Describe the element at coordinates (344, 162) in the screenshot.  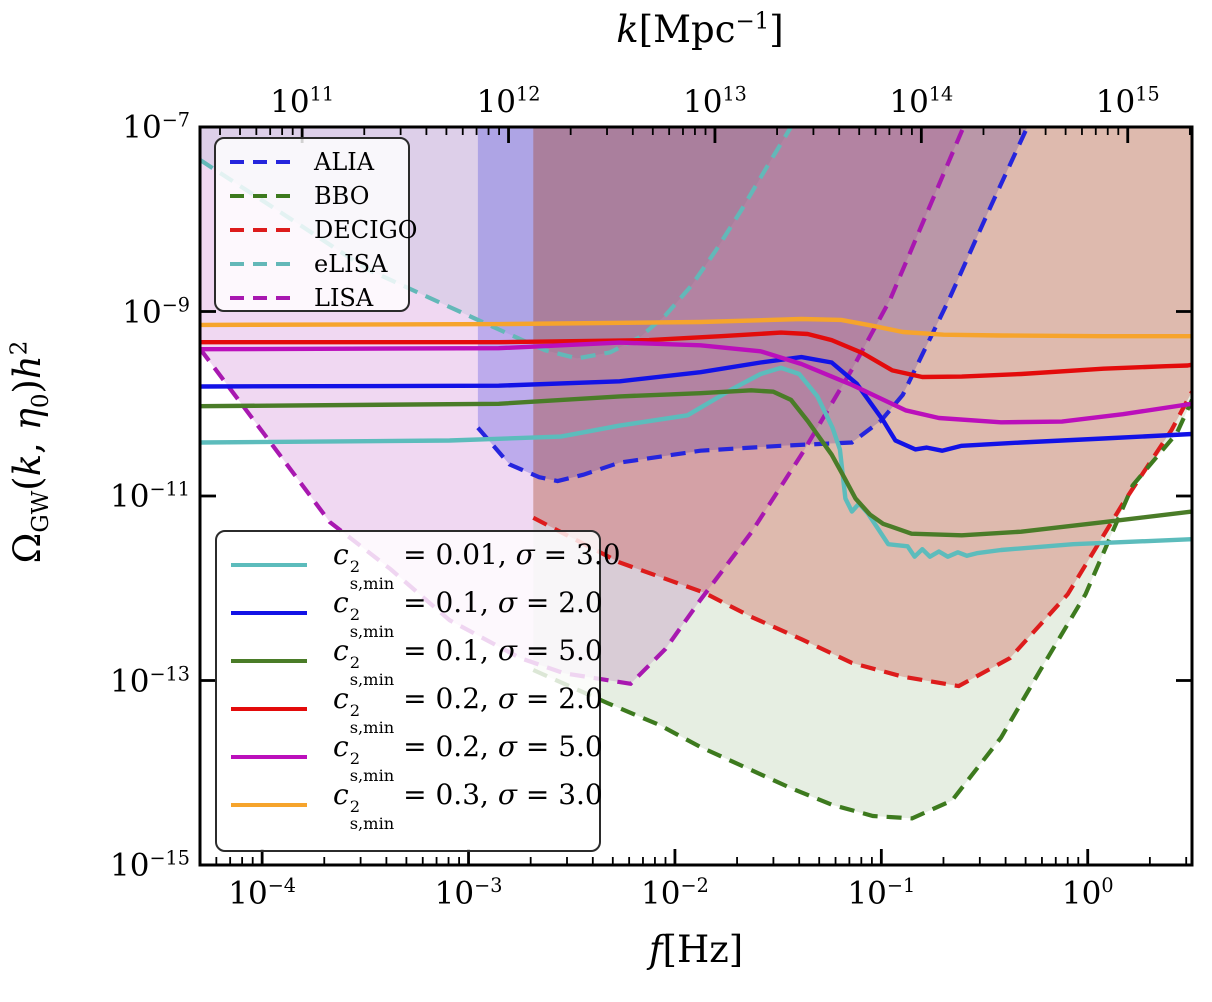
I see `legend-detector-label: ALIA` at that location.